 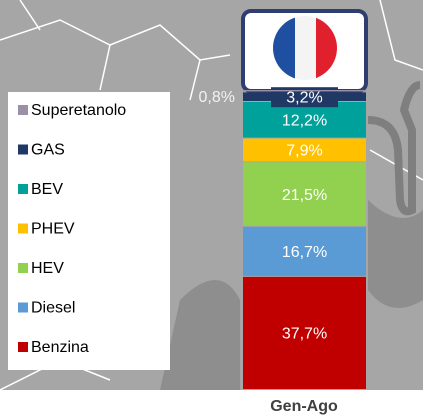 I want to click on data-label: 37,7%, so click(x=304, y=334).